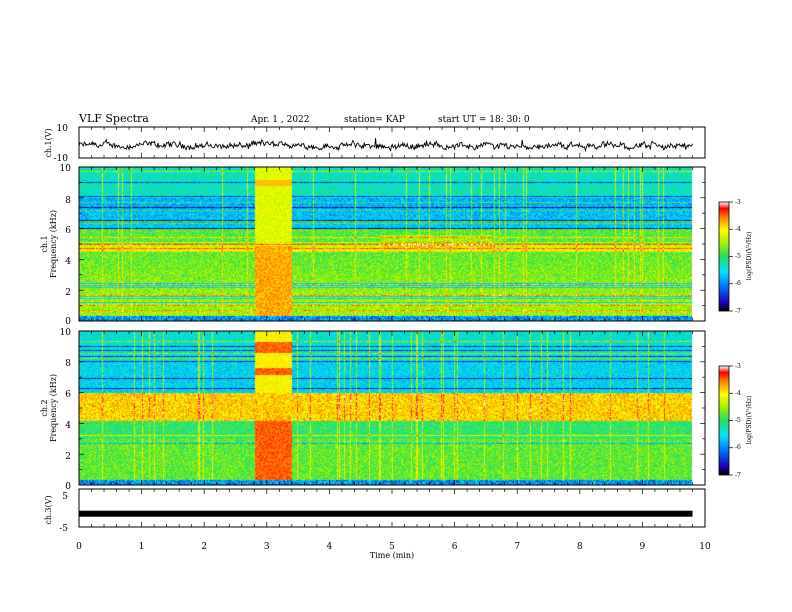  I want to click on spec1-ytick-2: 2, so click(68, 293).